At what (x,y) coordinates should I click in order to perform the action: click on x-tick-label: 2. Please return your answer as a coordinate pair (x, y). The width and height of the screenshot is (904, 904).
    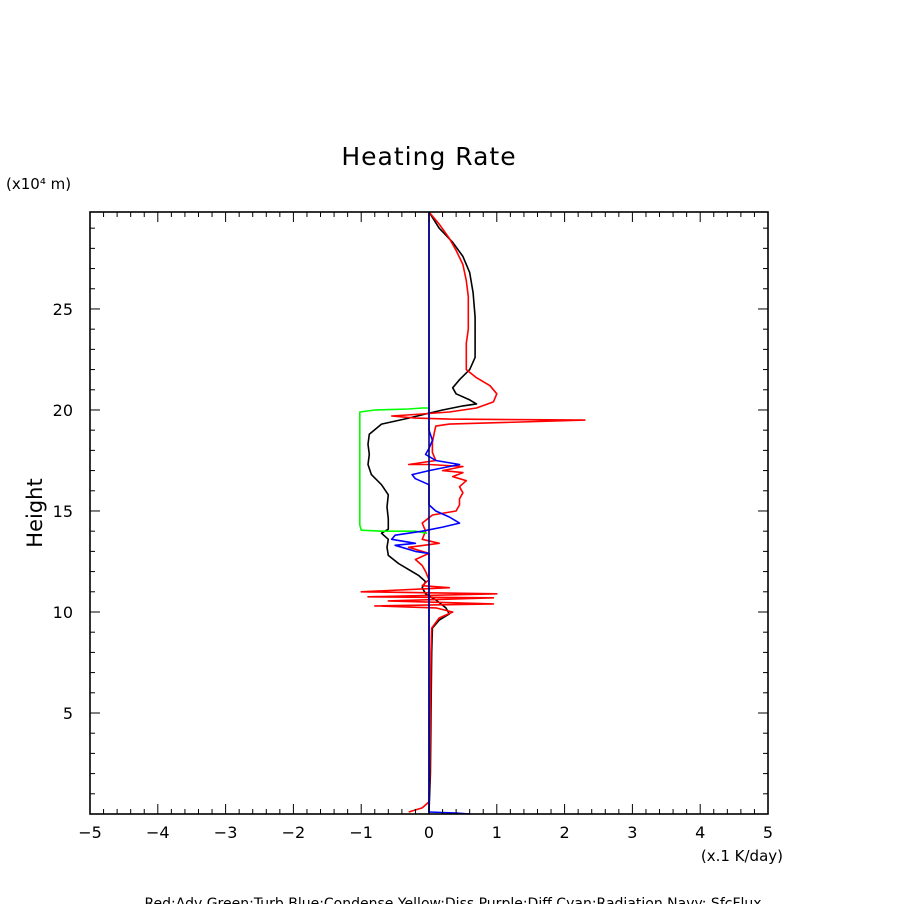
    Looking at the image, I should click on (565, 832).